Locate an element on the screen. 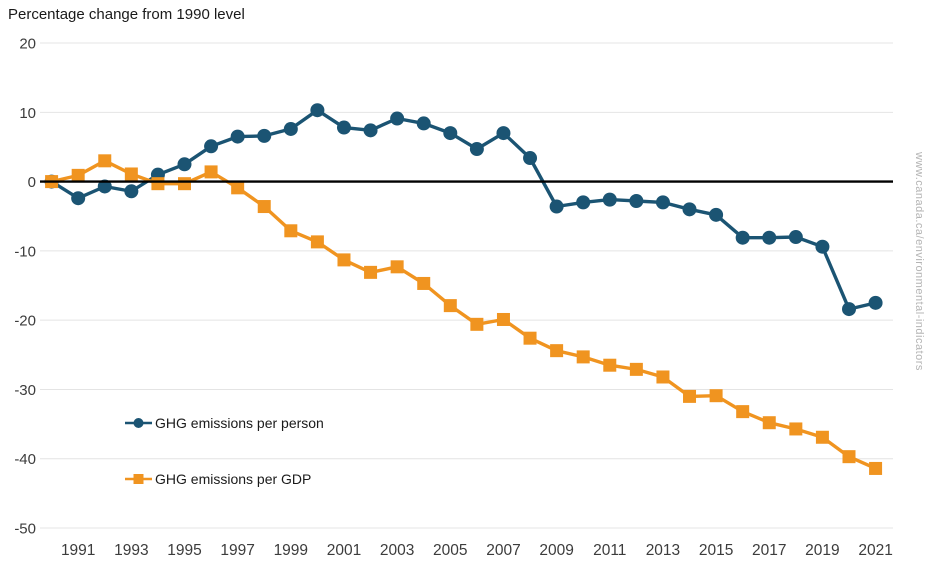 The height and width of the screenshot is (567, 928). ghg-emissions-per-gdp-point-2007 is located at coordinates (503, 319).